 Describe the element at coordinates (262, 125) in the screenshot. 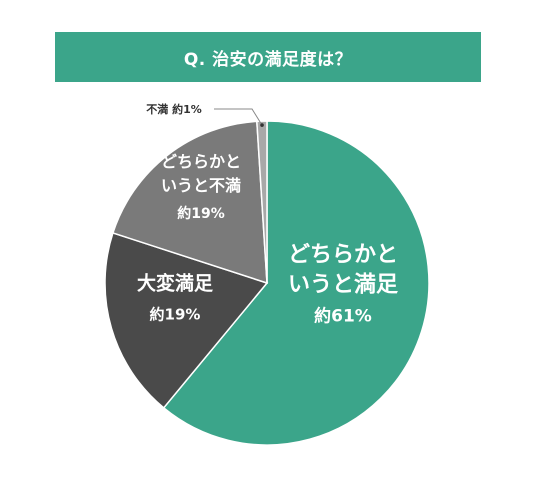

I see `leader-dot` at that location.